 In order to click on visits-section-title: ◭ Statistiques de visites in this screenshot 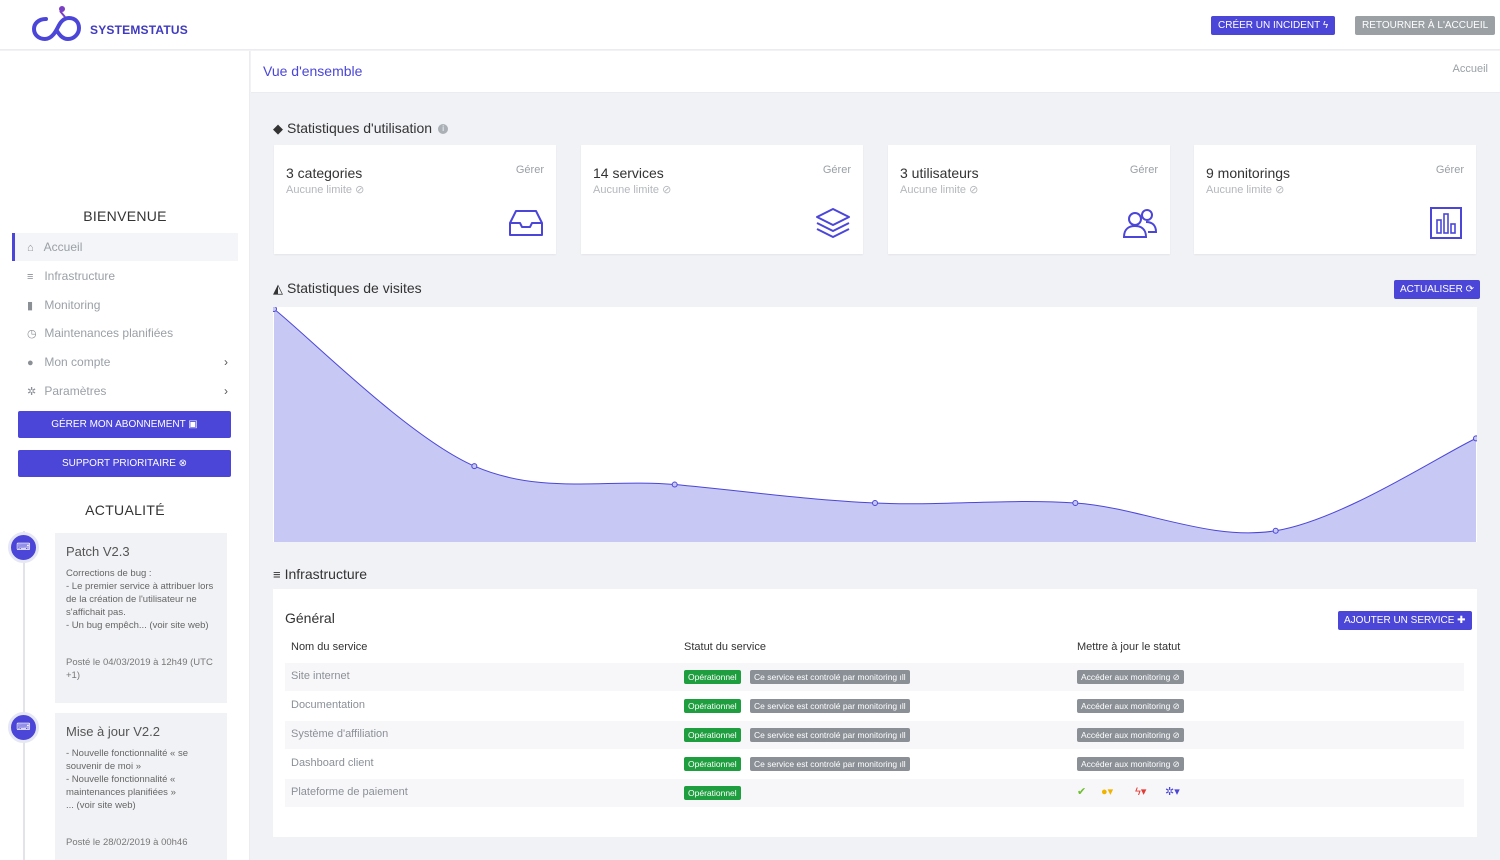, I will do `click(347, 288)`.